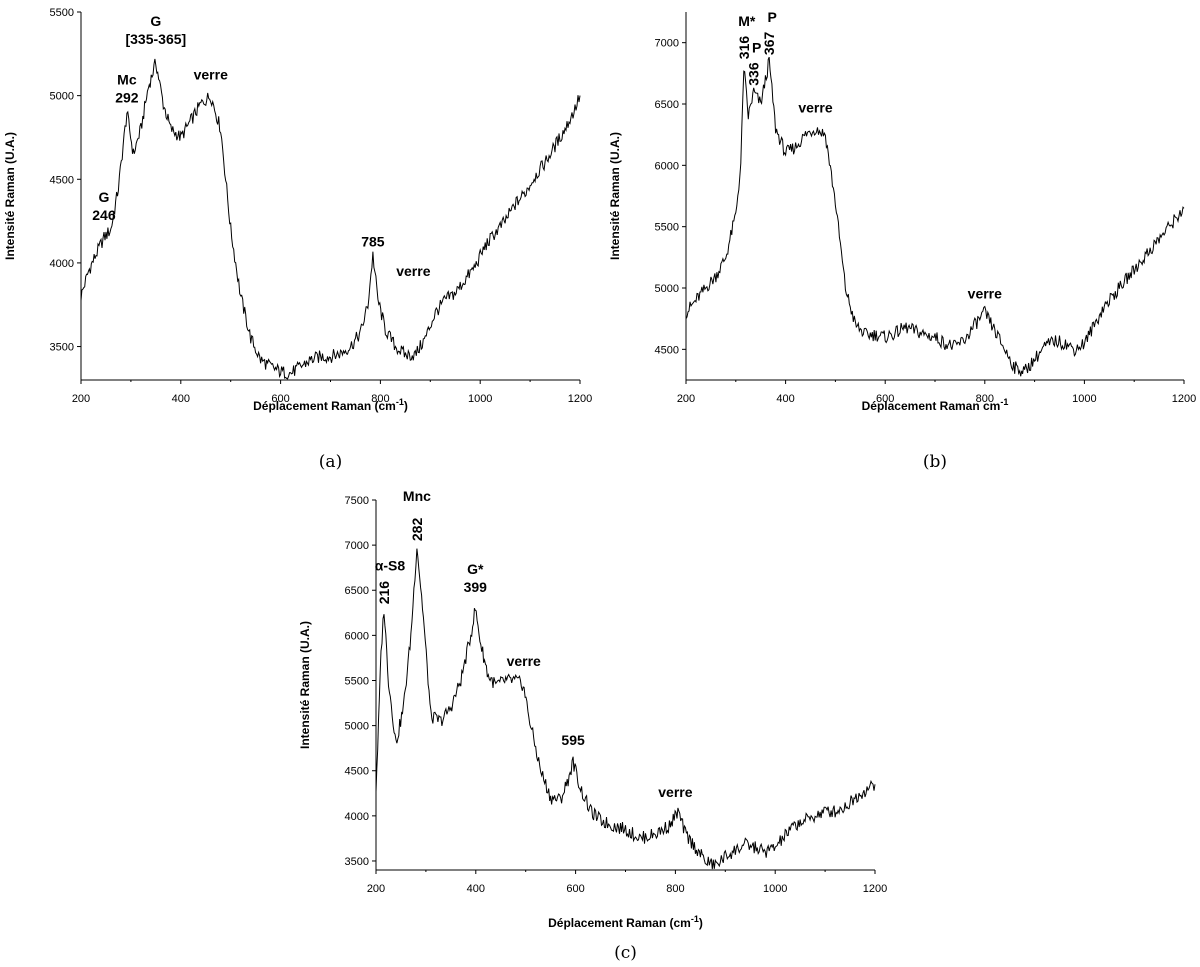 This screenshot has width=1200, height=967. I want to click on peak-label-rotated: 282, so click(417, 530).